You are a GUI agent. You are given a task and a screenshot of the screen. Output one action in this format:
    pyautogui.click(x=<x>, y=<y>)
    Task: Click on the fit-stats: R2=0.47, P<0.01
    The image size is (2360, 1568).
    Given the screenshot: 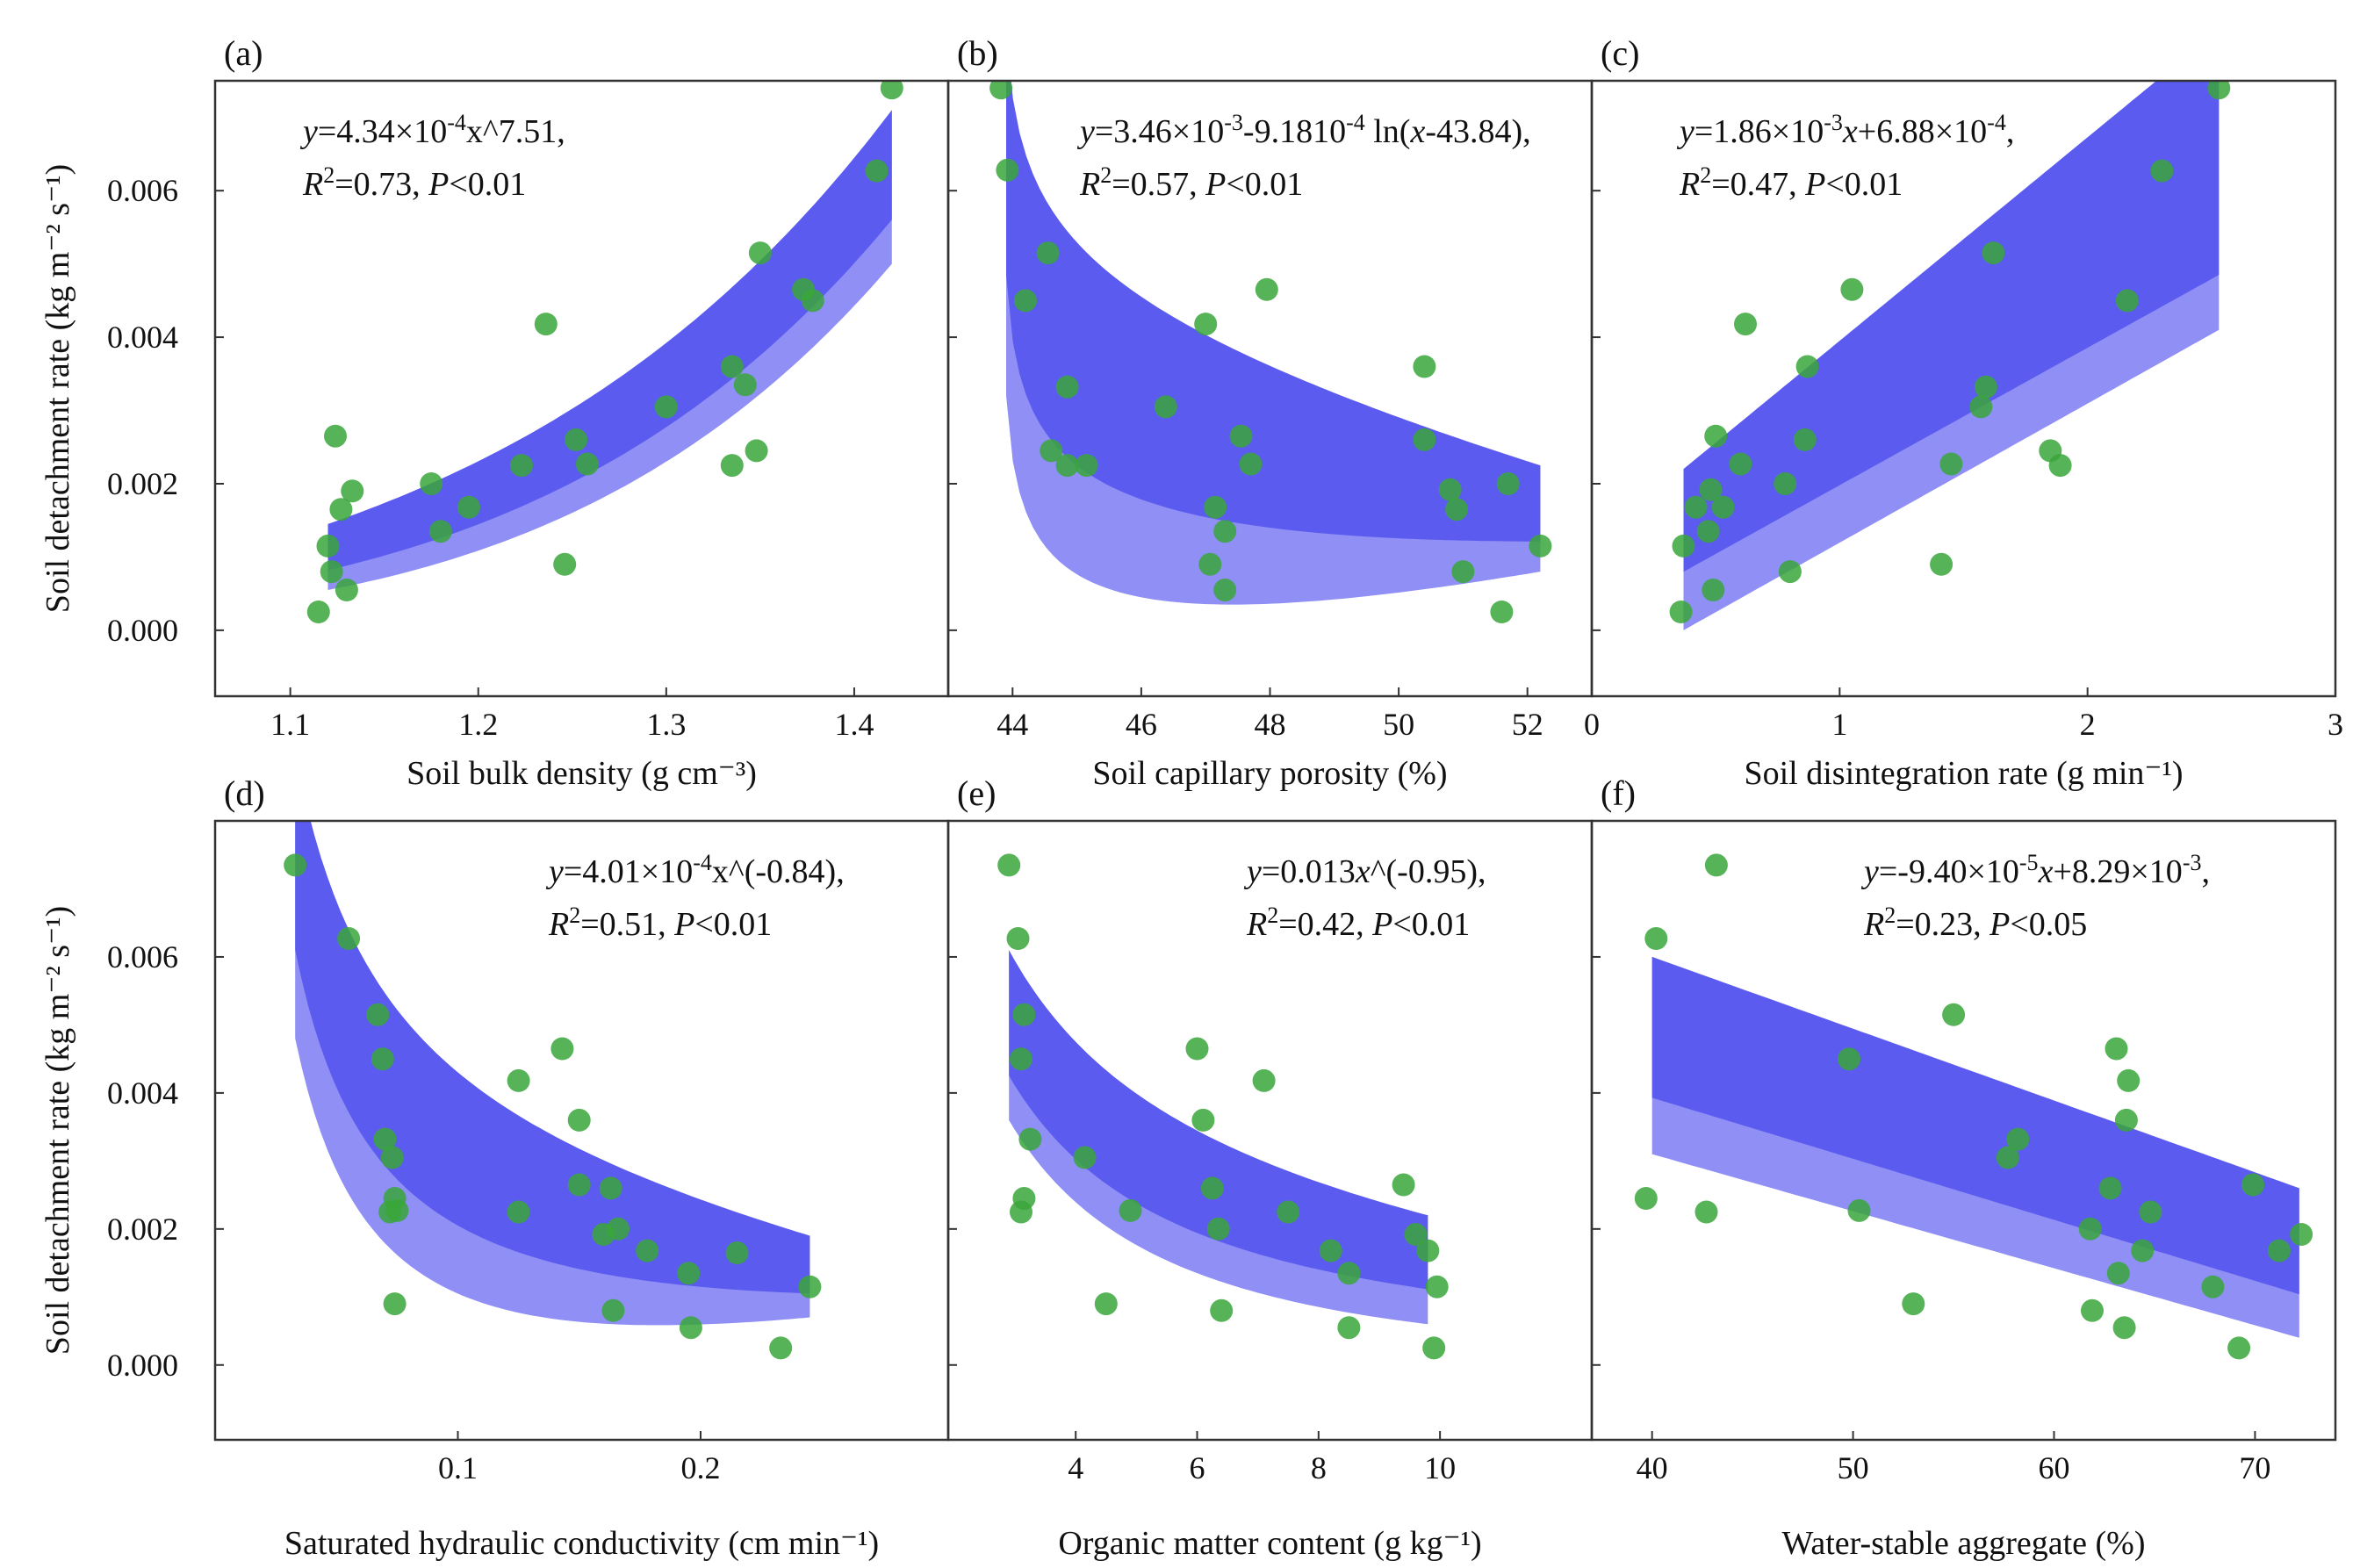 What is the action you would take?
    pyautogui.click(x=1791, y=183)
    